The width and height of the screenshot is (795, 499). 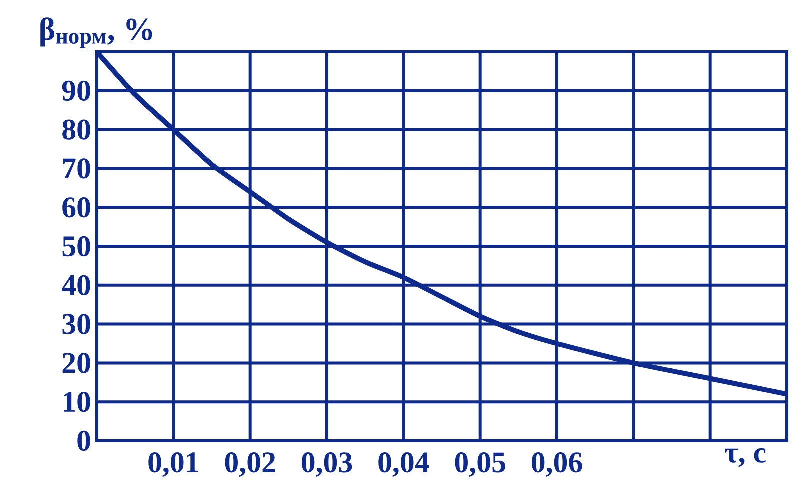 I want to click on y-tick-label: 80, so click(x=76, y=130).